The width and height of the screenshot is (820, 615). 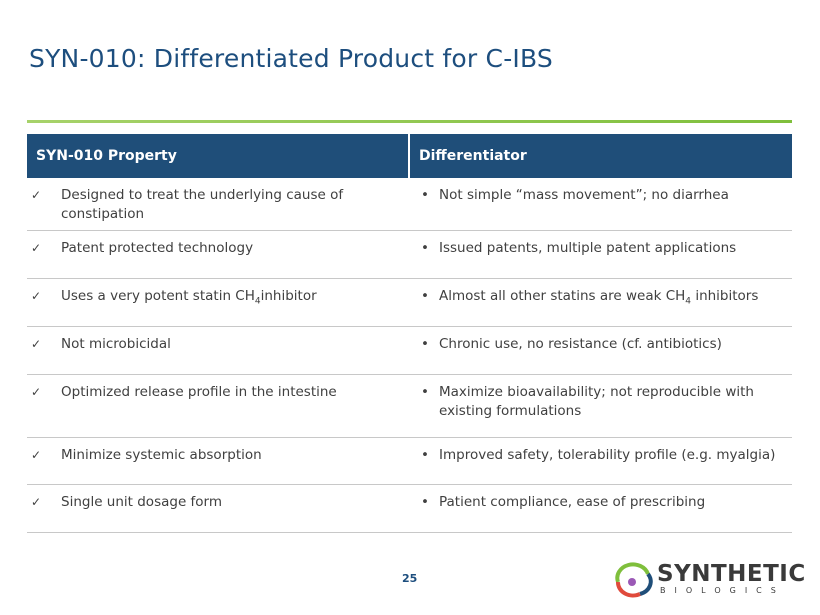 What do you see at coordinates (218, 156) in the screenshot?
I see `column-header: SYN-010 Property` at bounding box center [218, 156].